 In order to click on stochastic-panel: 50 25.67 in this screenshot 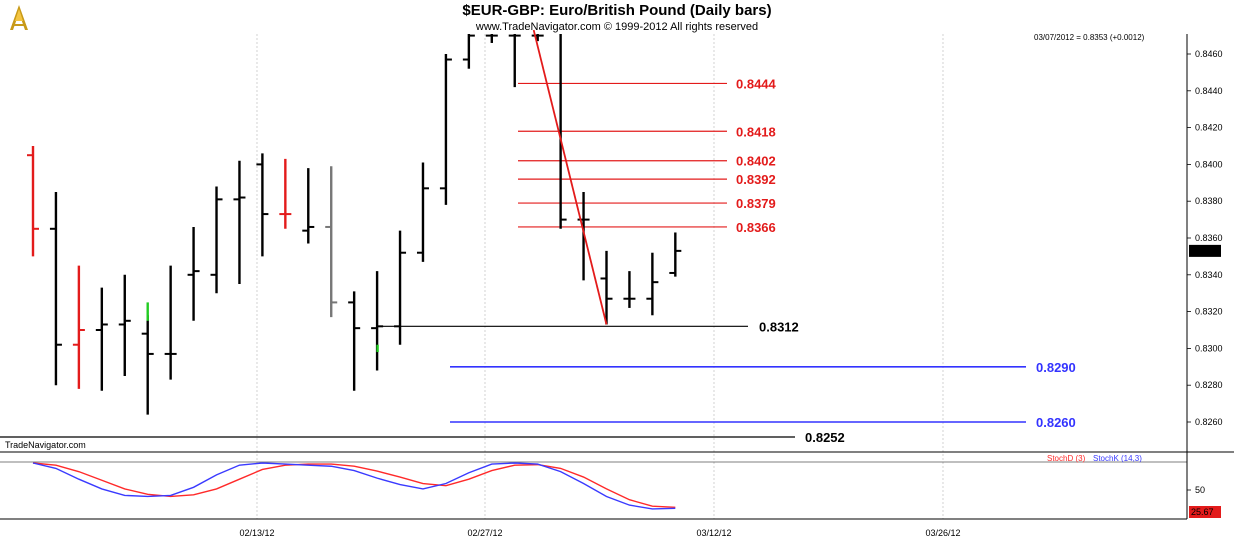, I will do `click(610, 489)`.